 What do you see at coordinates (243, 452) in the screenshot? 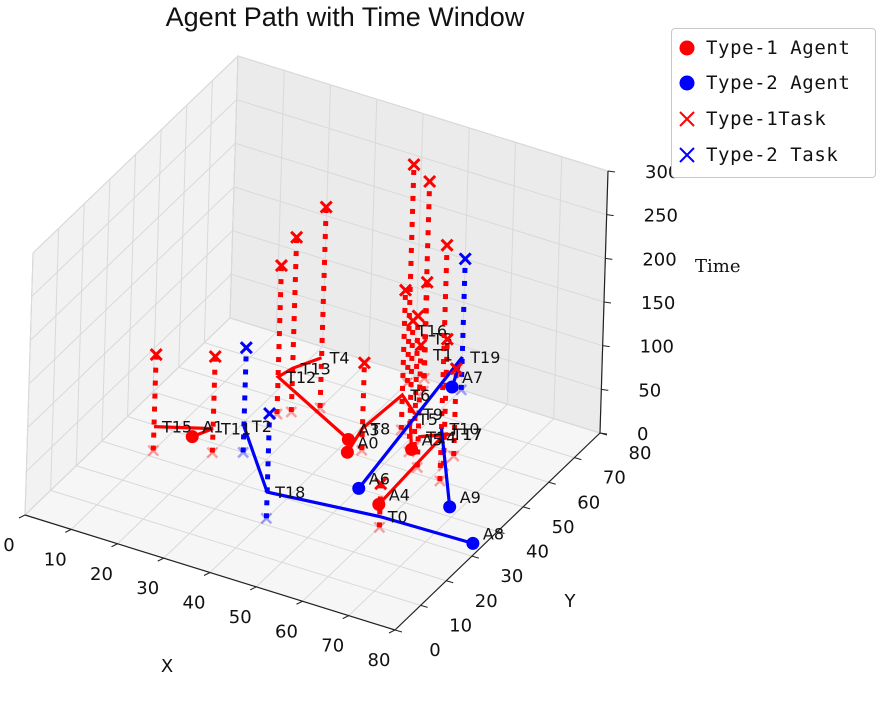
I see `task-base-marker-T2` at bounding box center [243, 452].